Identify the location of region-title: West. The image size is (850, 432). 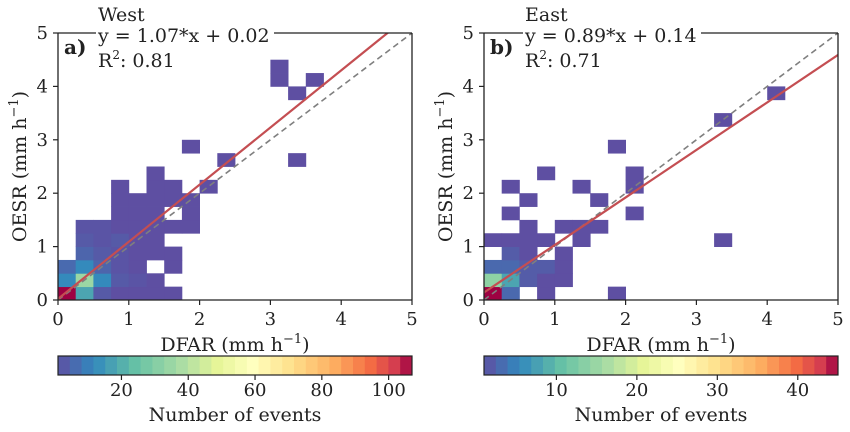
(121, 15).